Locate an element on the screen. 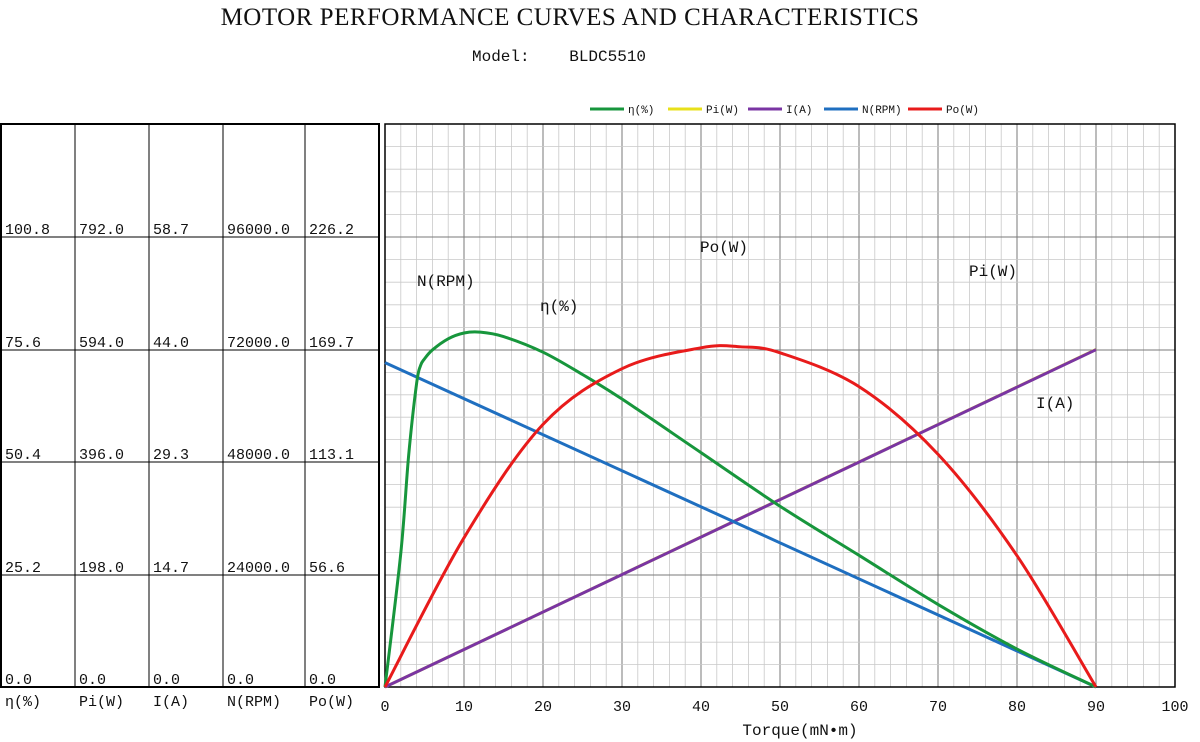  x-axis: 0 10 20 30 40 50 60 70 80 90 100 Torque(mN•m) is located at coordinates (784, 719).